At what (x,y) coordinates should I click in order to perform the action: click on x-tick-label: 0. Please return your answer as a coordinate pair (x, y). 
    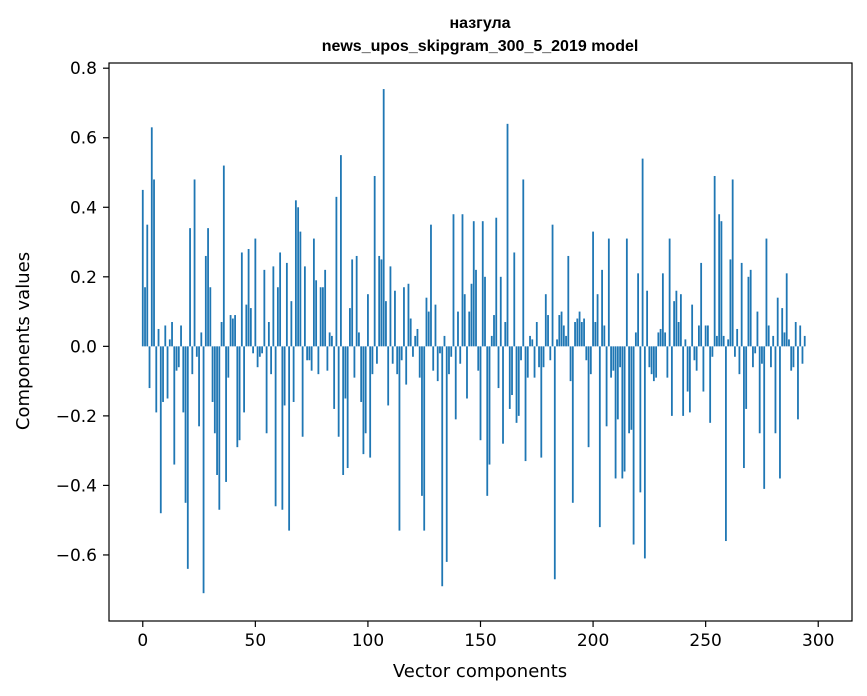
    Looking at the image, I should click on (142, 641).